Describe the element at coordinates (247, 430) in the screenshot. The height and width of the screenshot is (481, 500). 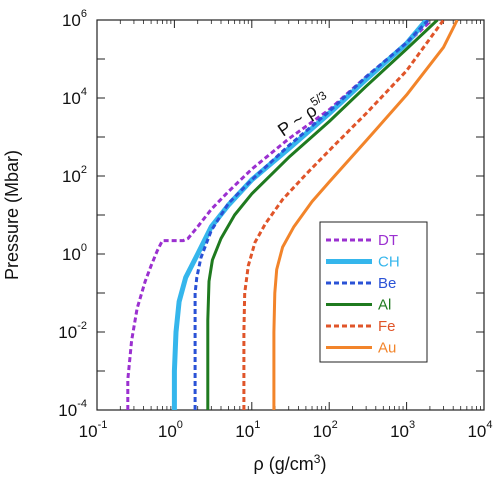
I see `x-tick-label: 10¹` at that location.